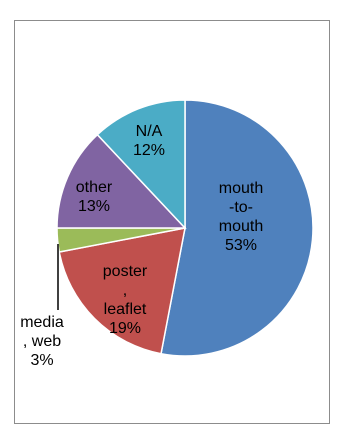 The height and width of the screenshot is (437, 346). Describe the element at coordinates (42, 341) in the screenshot. I see `data-label-media-web: media, web 3%` at that location.